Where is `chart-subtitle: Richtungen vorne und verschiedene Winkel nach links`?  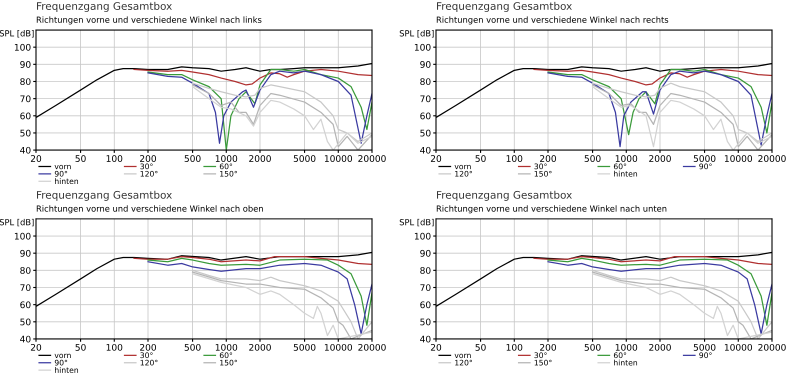
chart-subtitle: Richtungen vorne und verschiedene Winkel nach links is located at coordinates (149, 20).